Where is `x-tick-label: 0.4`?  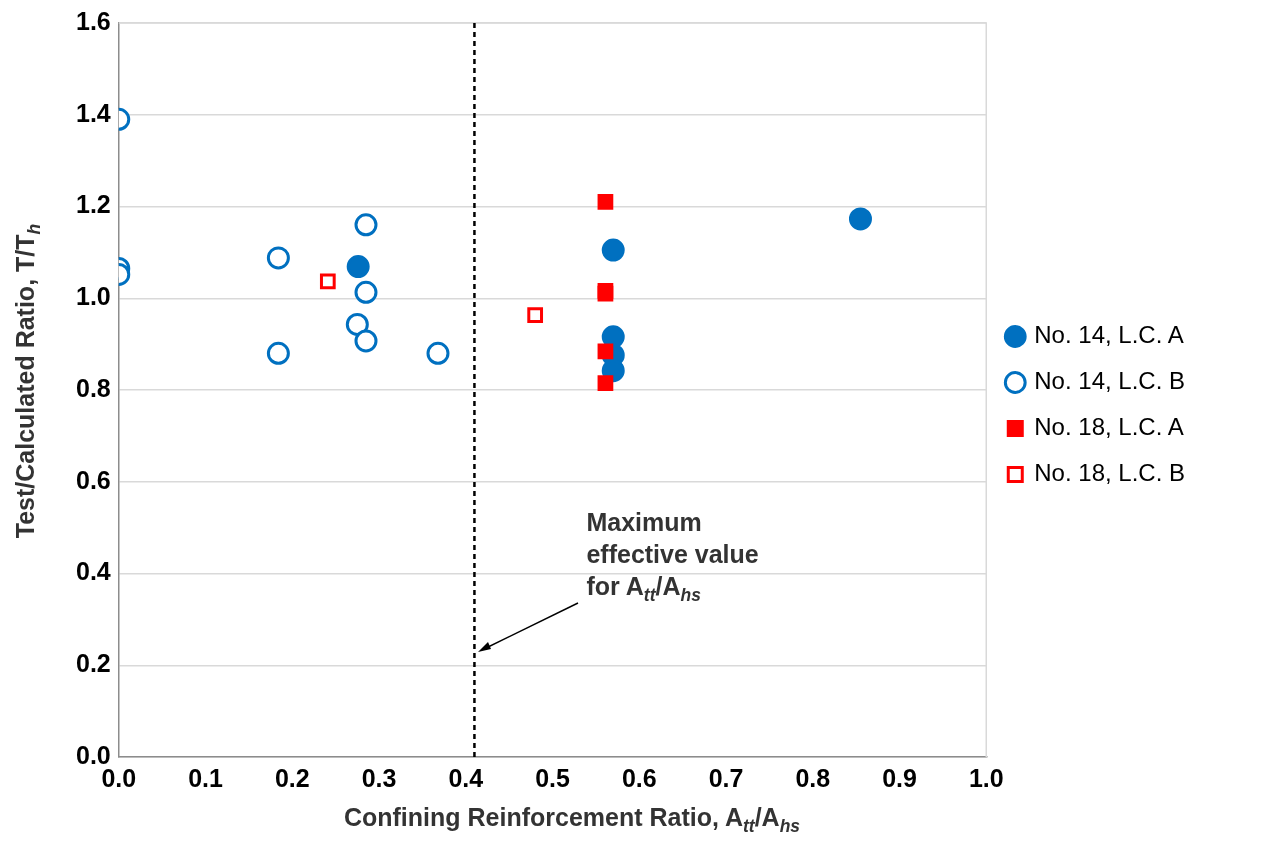
x-tick-label: 0.4 is located at coordinates (466, 777).